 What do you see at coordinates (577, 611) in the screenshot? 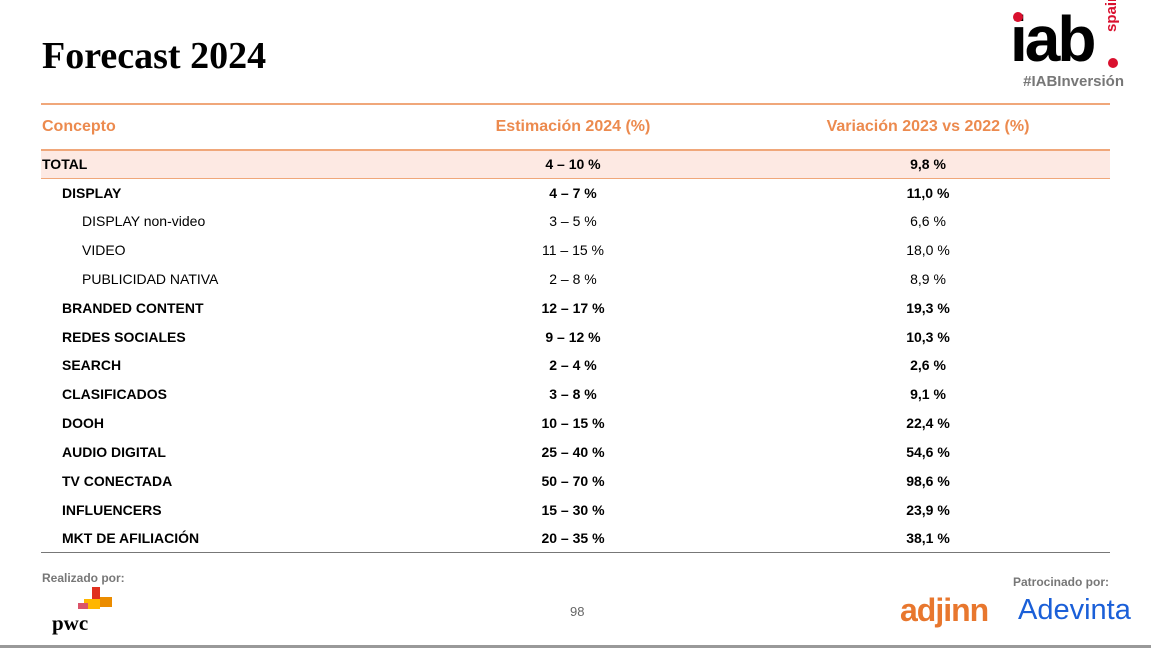
I see `page-number: 98` at bounding box center [577, 611].